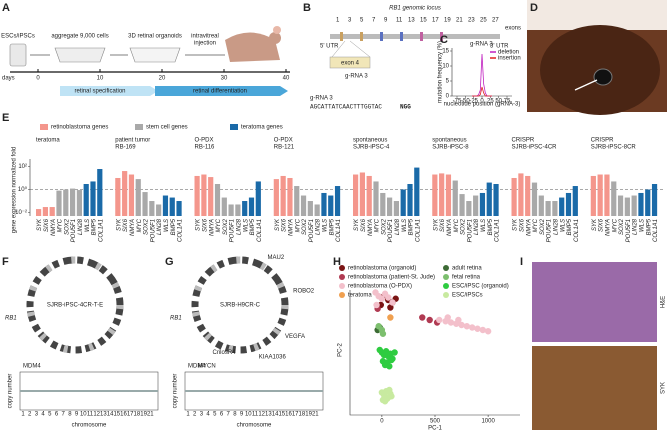  Describe the element at coordinates (466, 278) in the screenshot. I see `legend-label: fetal retina` at that location.